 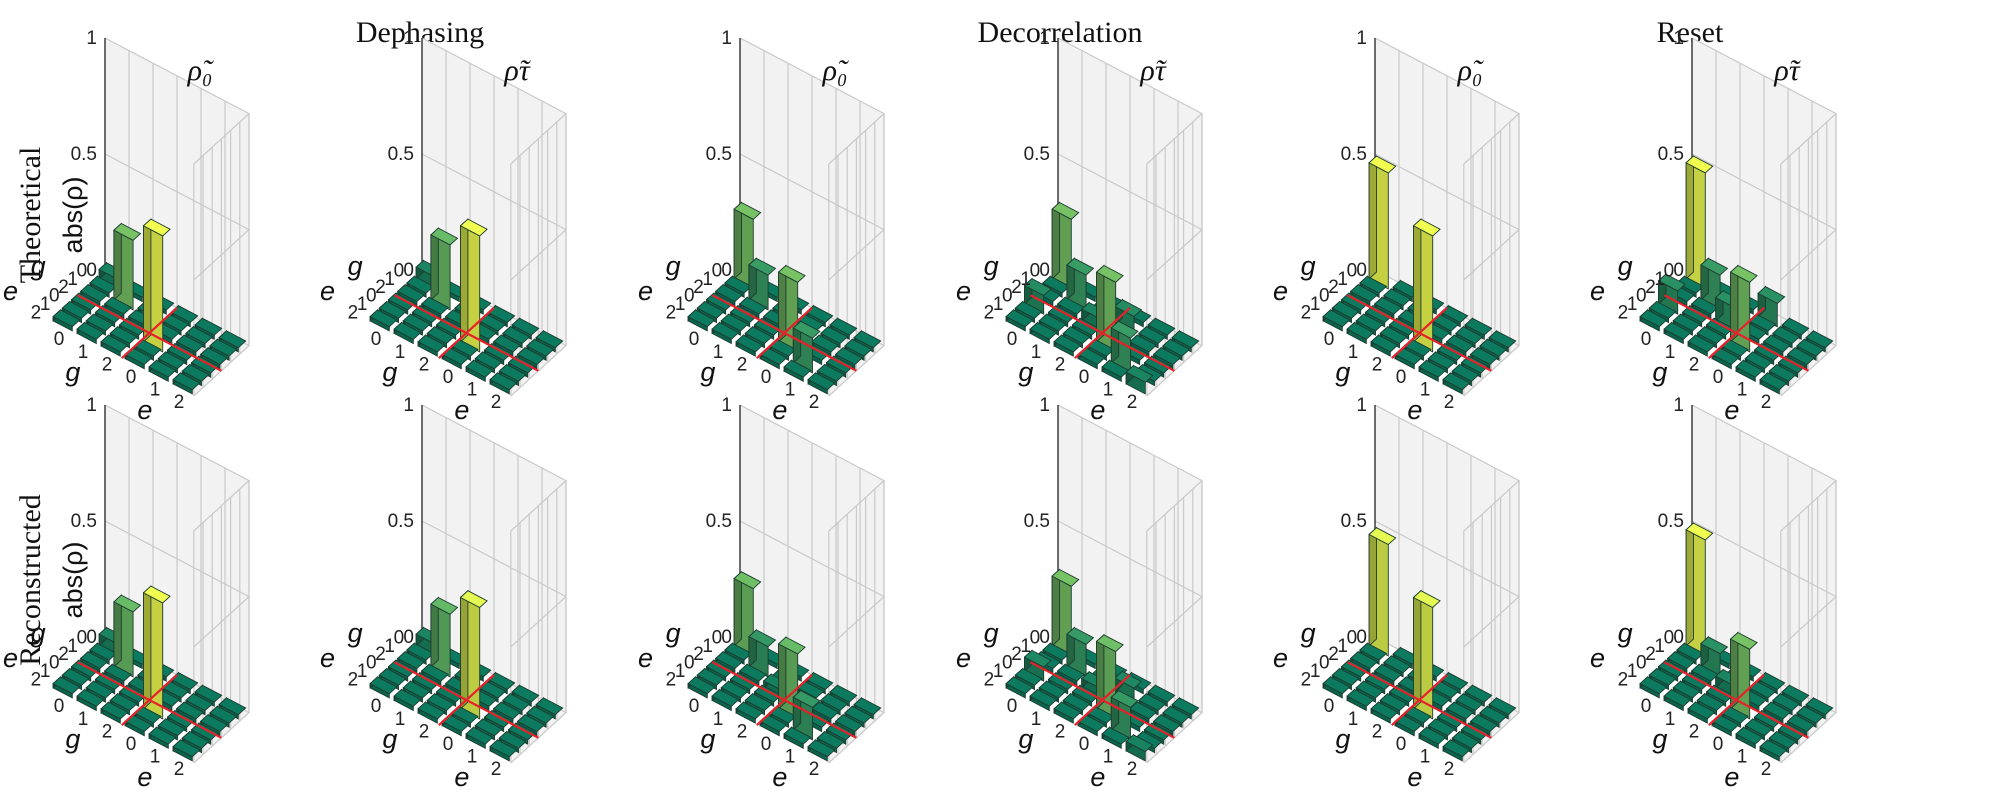 I want to click on panel-title: ρ̃₀, so click(x=1470, y=70).